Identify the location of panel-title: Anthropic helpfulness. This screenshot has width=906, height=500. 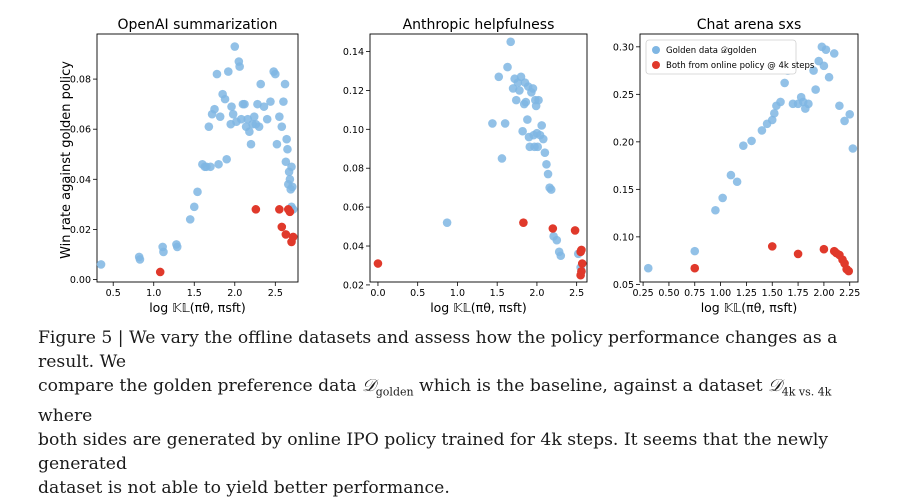
(479, 25).